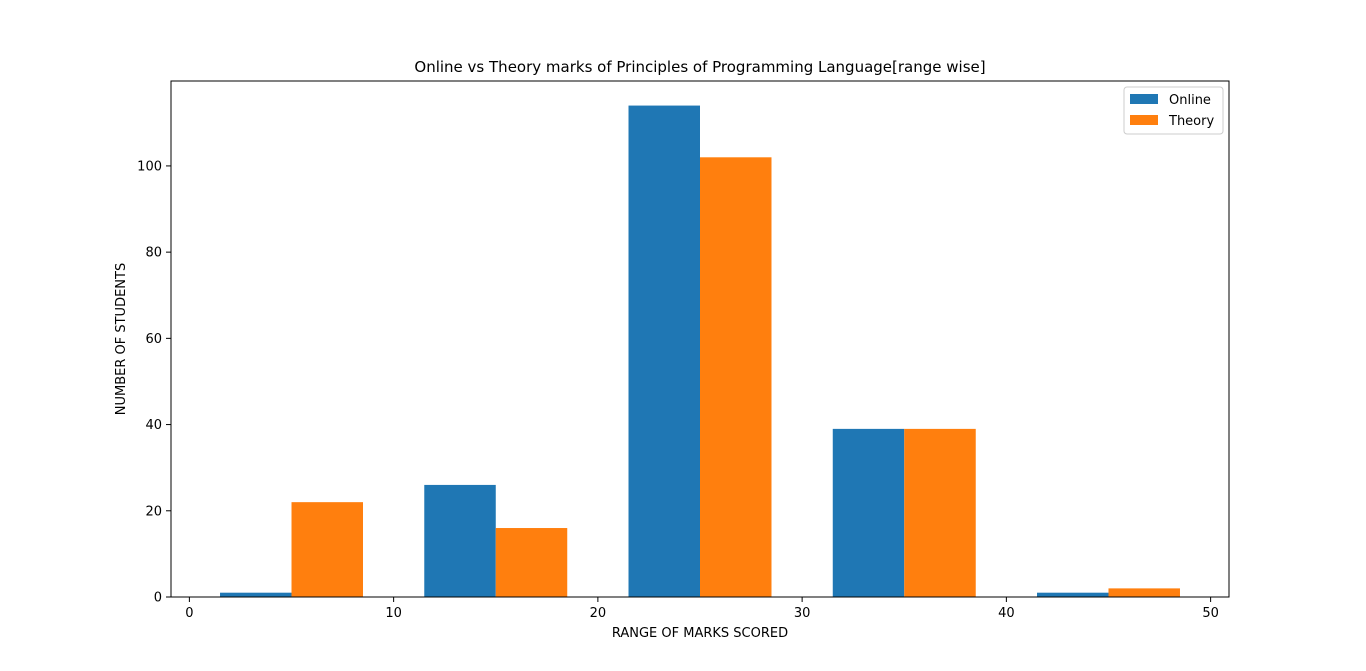  Describe the element at coordinates (1006, 613) in the screenshot. I see `x-tick-label: 40` at that location.